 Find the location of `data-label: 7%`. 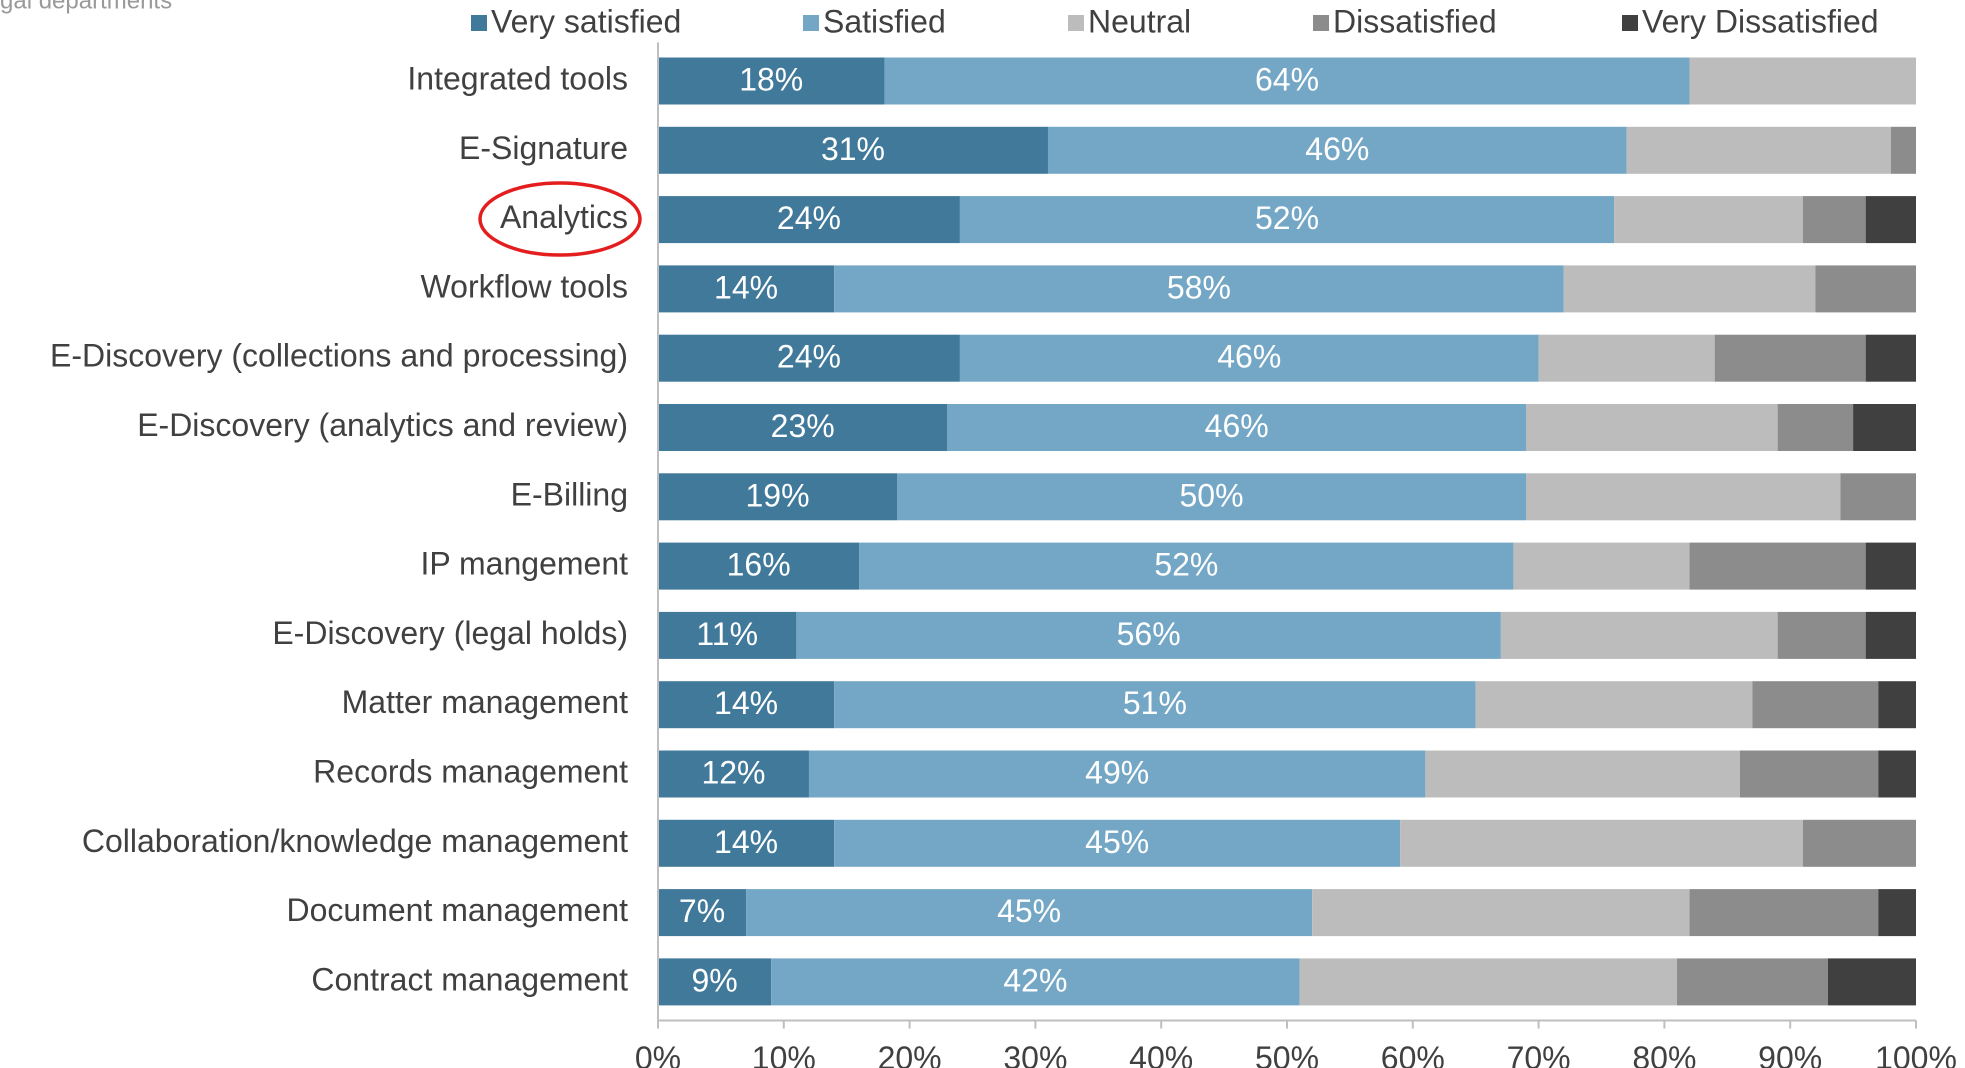

data-label: 7% is located at coordinates (702, 911).